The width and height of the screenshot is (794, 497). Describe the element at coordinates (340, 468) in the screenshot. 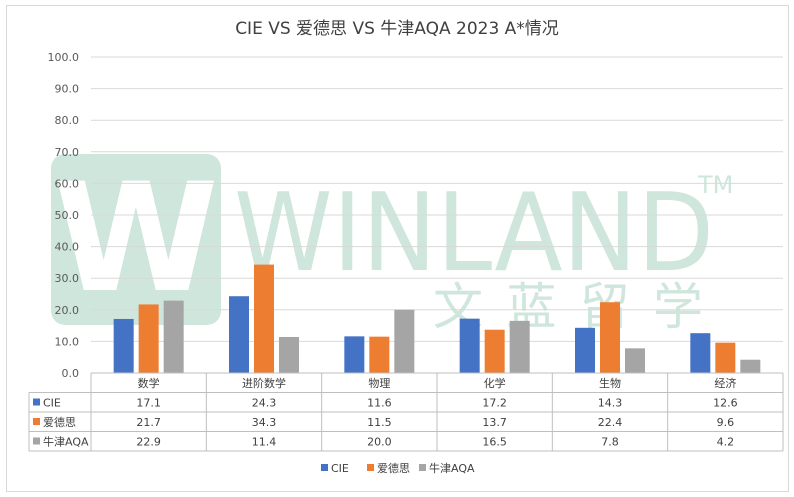

I see `legend-label-CIE: CIE` at that location.